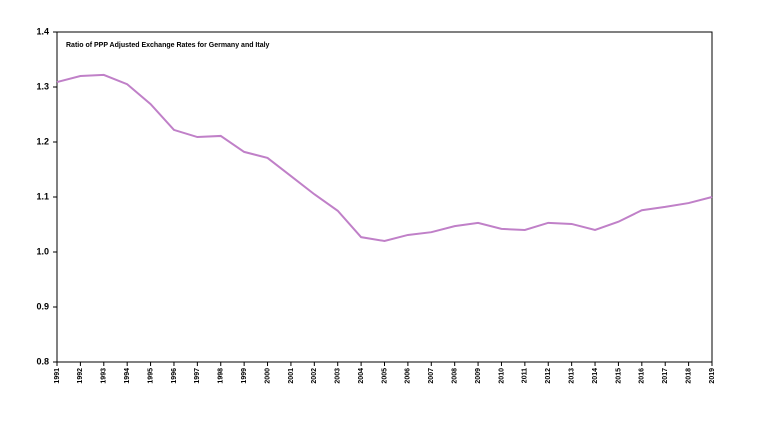 This screenshot has height=421, width=768. I want to click on x-tick-label: 2003, so click(338, 376).